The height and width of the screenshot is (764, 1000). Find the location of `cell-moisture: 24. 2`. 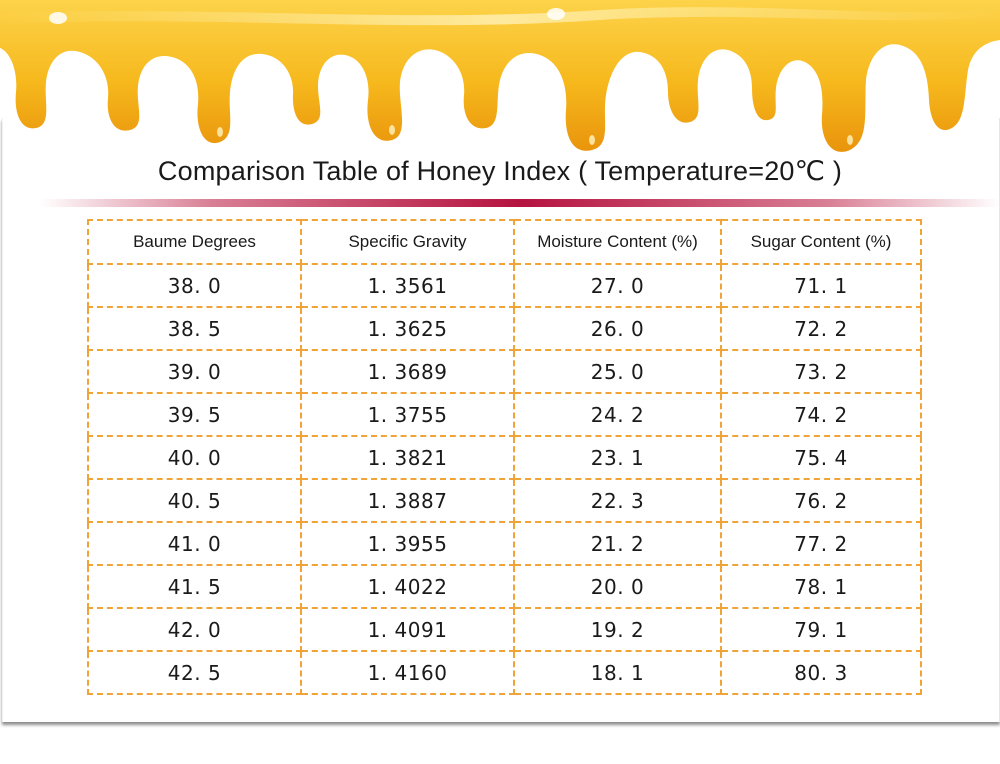

cell-moisture: 24. 2 is located at coordinates (617, 414).